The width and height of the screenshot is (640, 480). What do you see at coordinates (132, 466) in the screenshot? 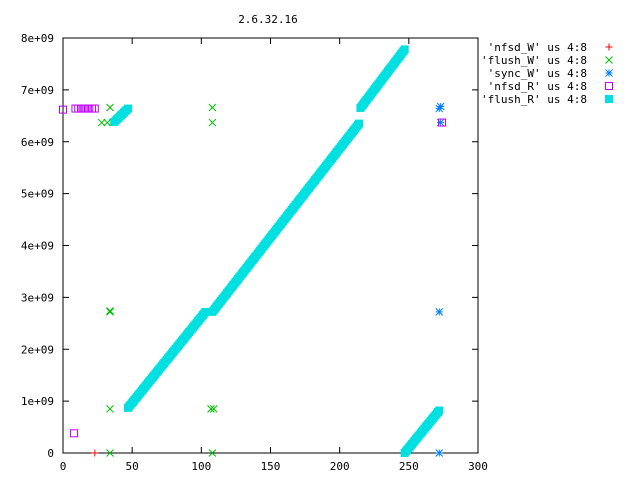
I see `x-tick-label: 50` at bounding box center [132, 466].